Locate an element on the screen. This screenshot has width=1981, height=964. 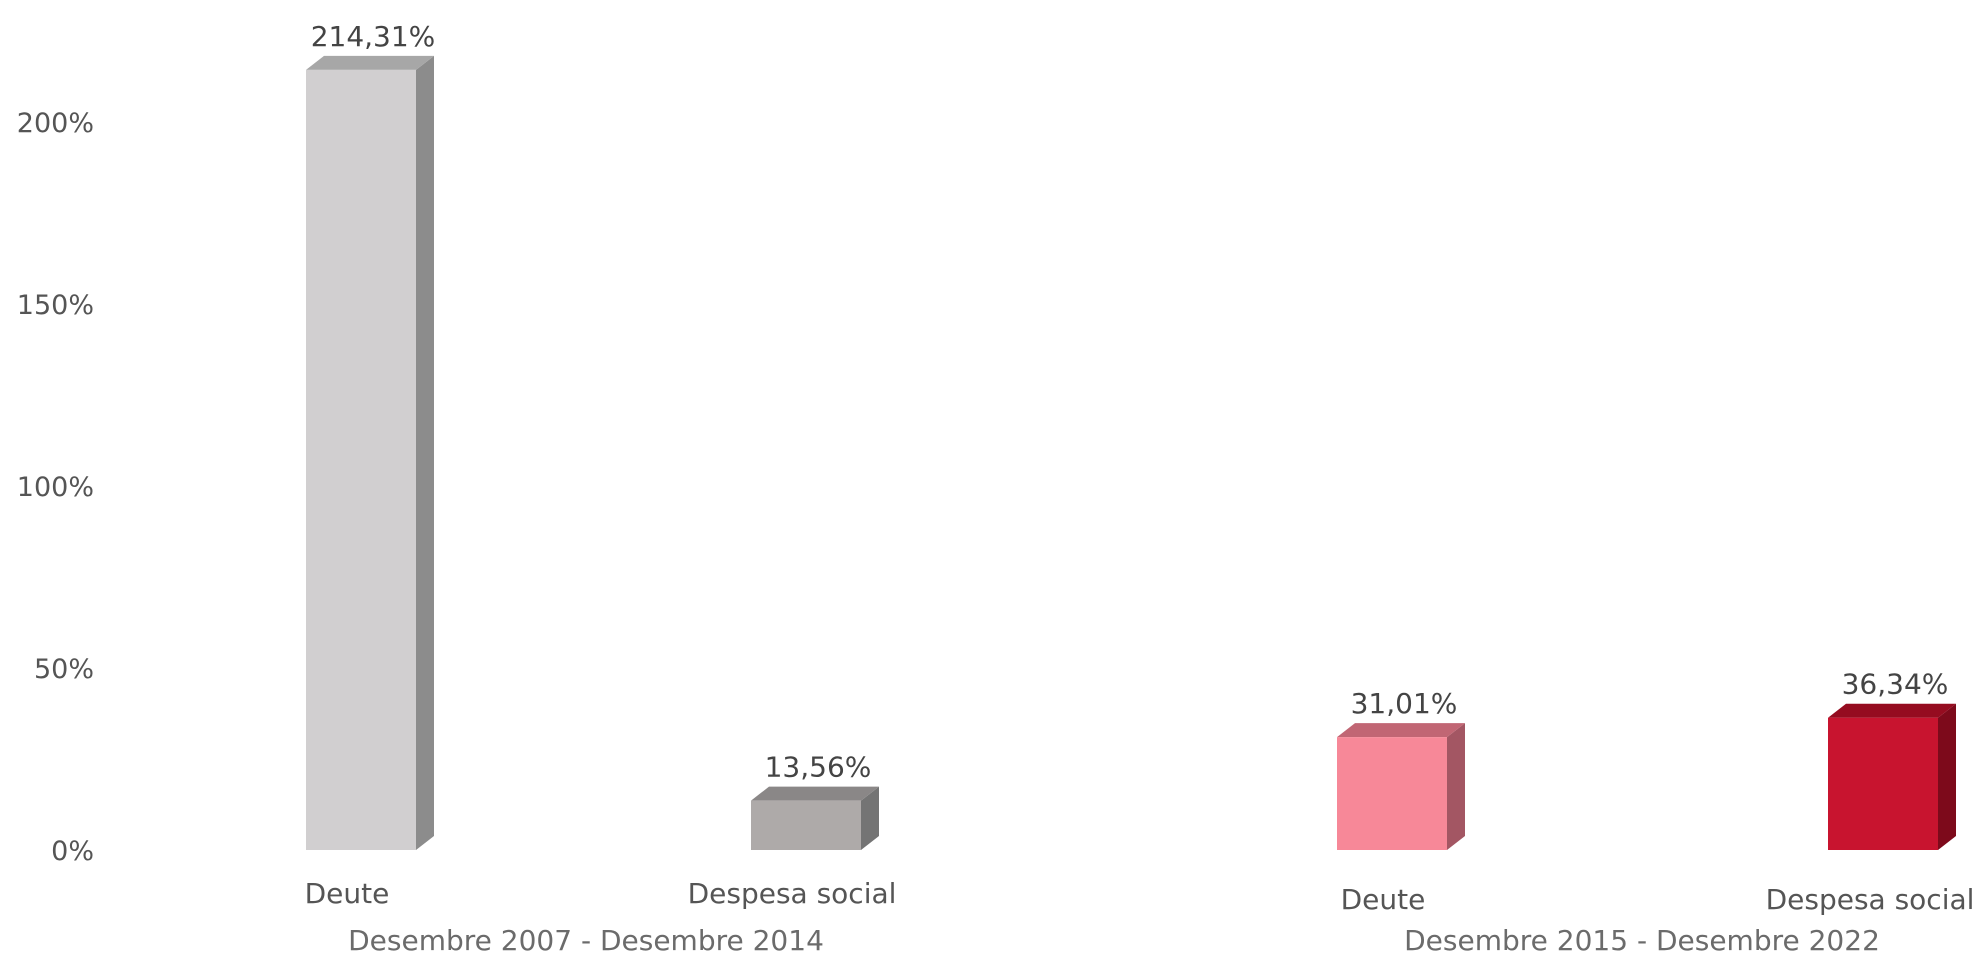
data-label: 13,56% is located at coordinates (818, 767).